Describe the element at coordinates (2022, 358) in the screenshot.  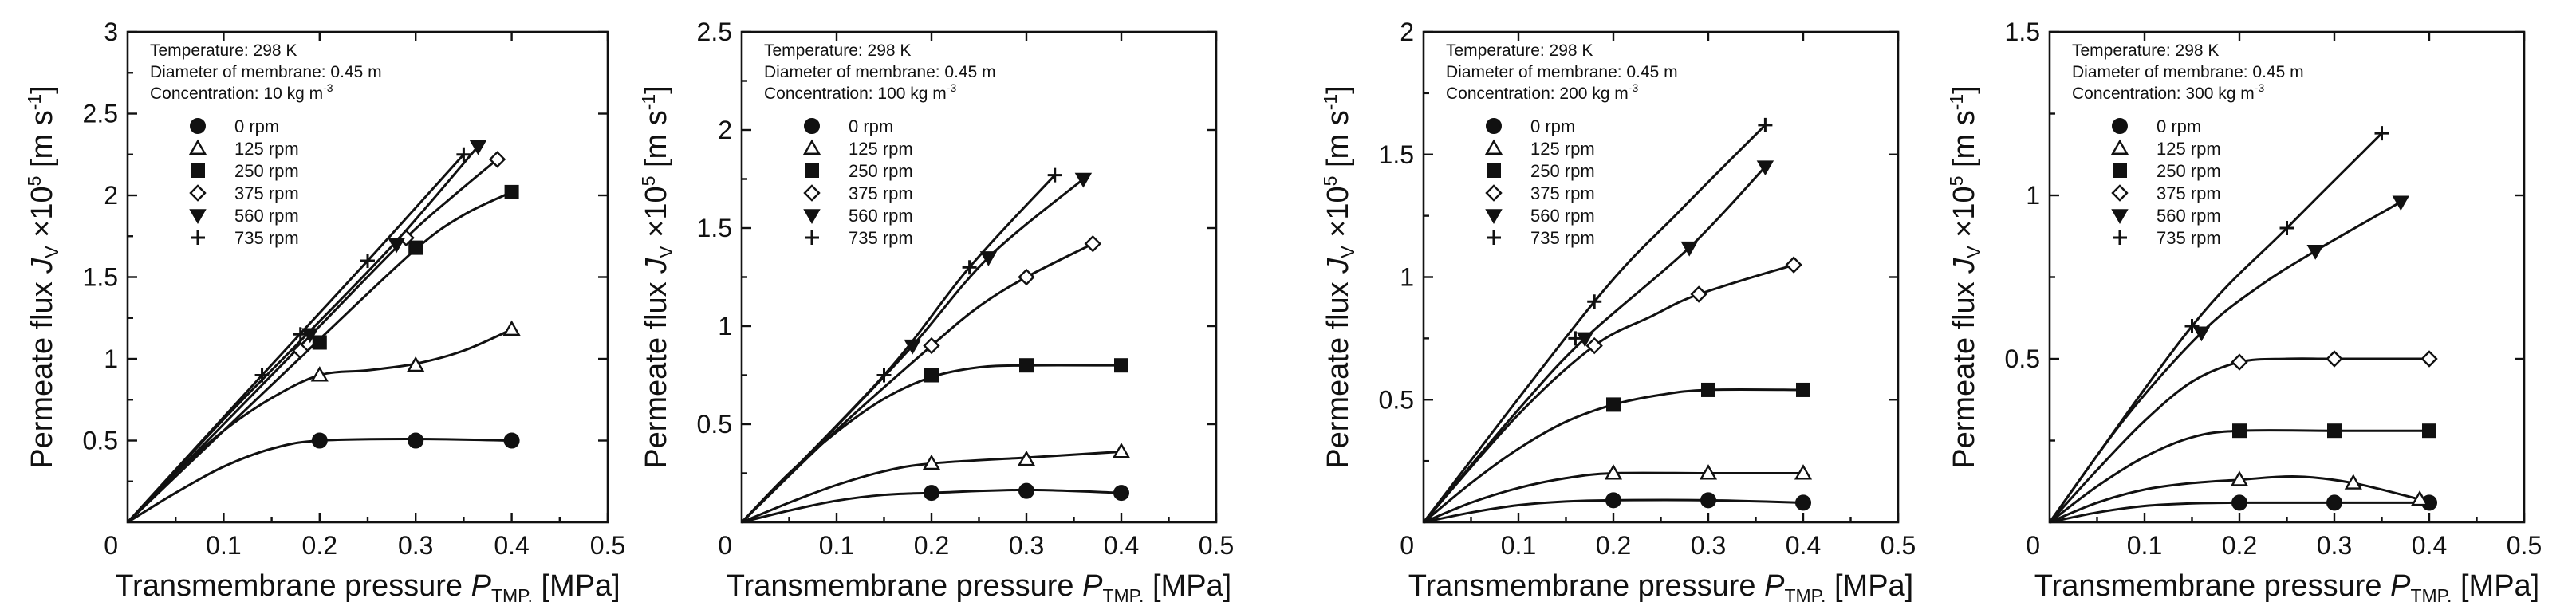
I see `y-tick-label: 0.5` at that location.